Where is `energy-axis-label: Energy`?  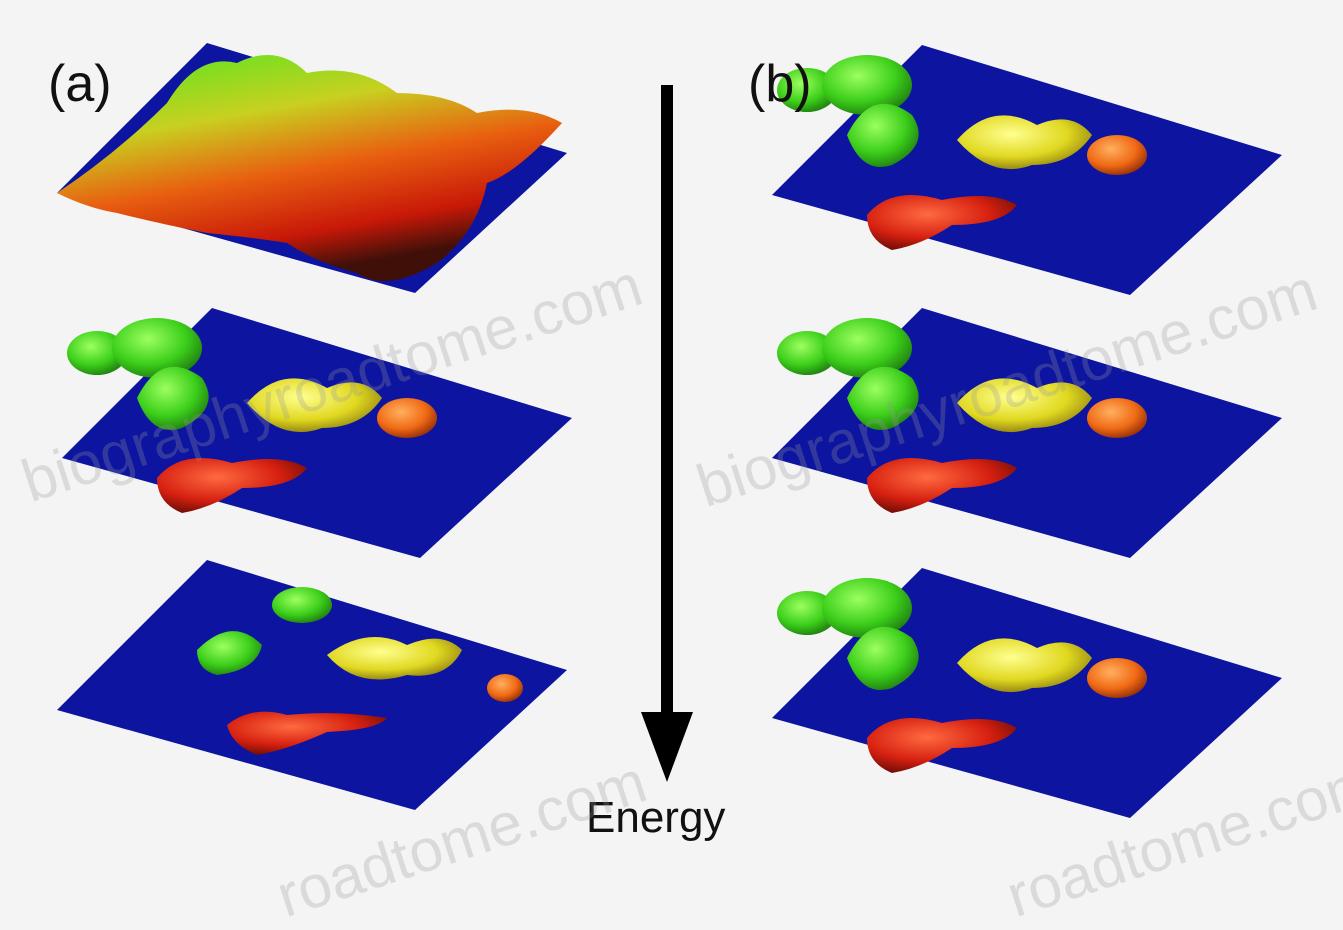 energy-axis-label: Energy is located at coordinates (656, 817).